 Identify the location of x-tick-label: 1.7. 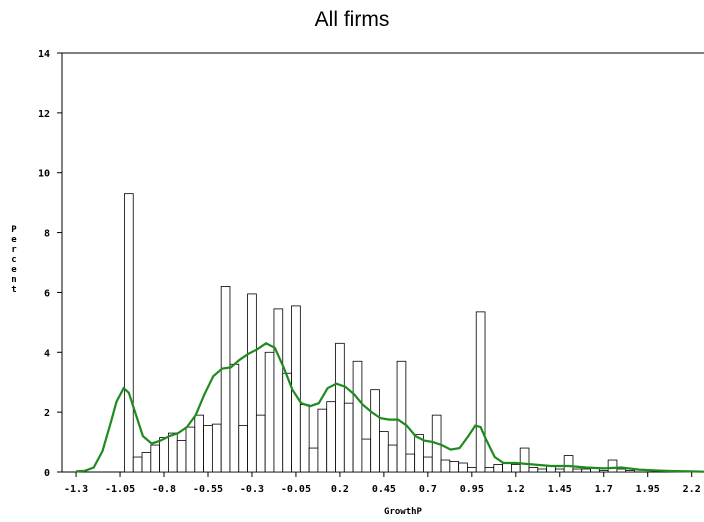
(604, 489).